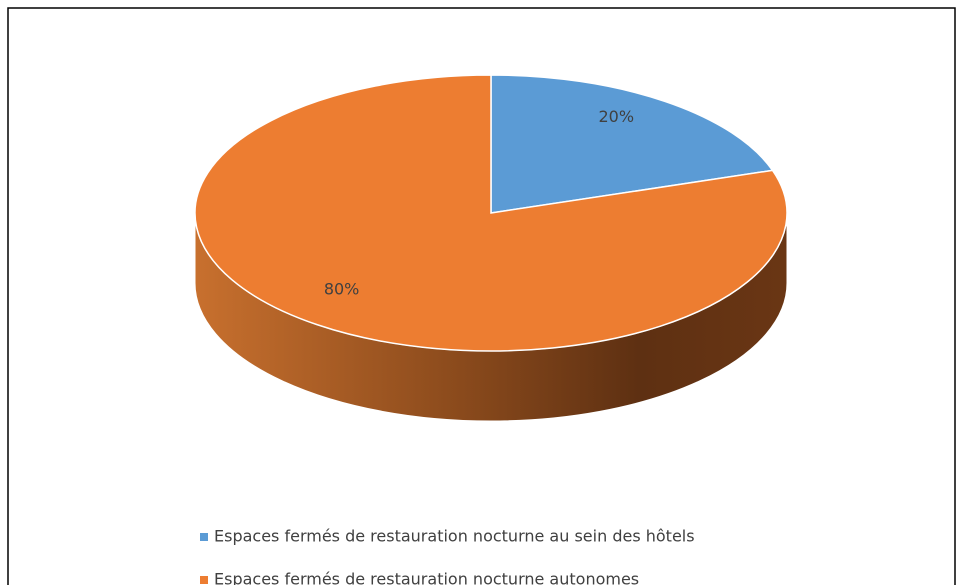  What do you see at coordinates (632, 144) in the screenshot?
I see `pie-slice` at bounding box center [632, 144].